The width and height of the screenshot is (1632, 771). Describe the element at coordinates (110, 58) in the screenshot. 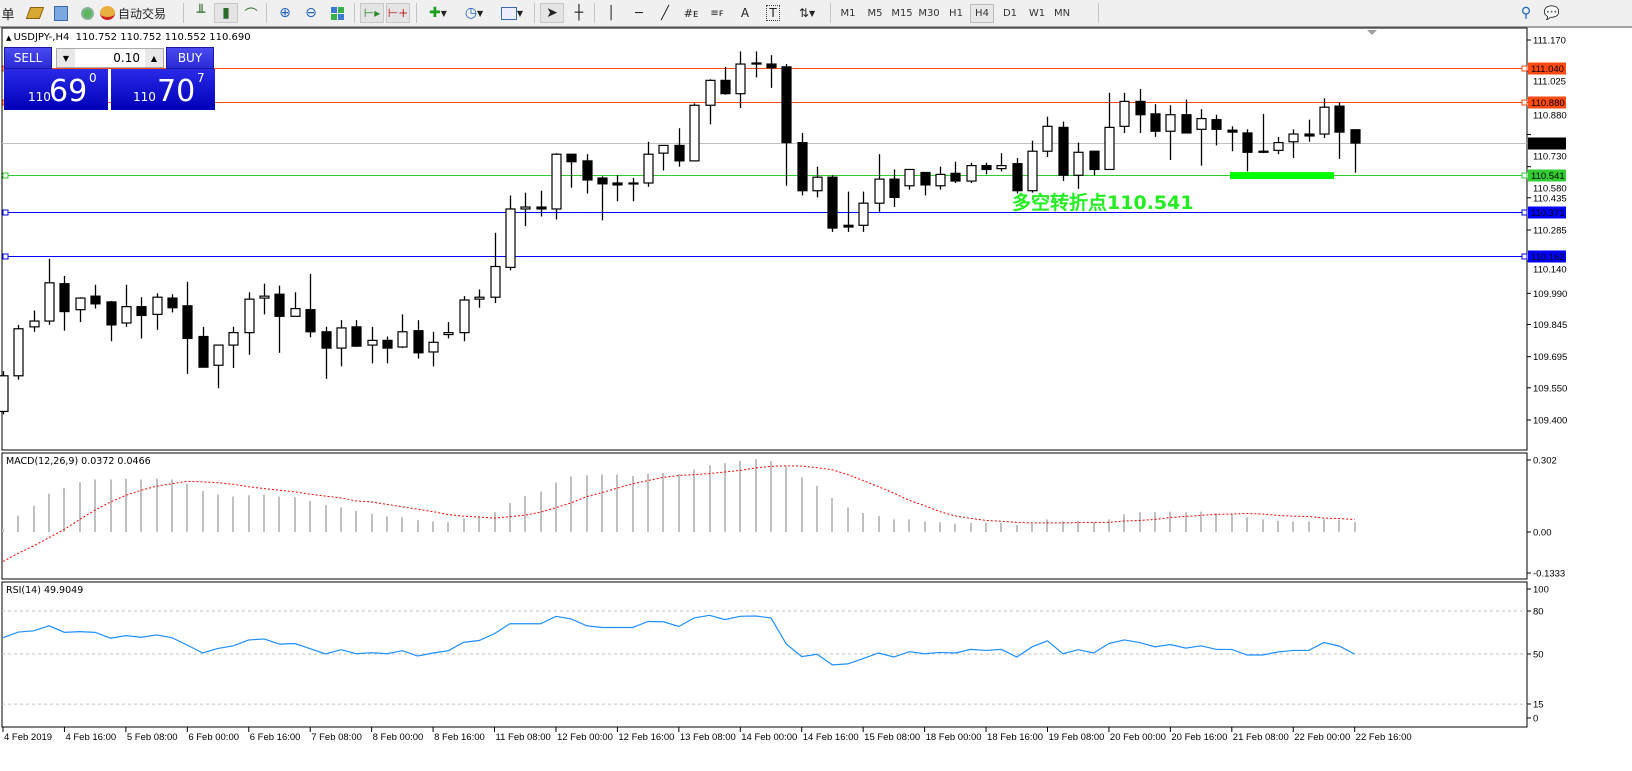

I see `lot-size-stepper: ▼ 0.10 ▲` at that location.